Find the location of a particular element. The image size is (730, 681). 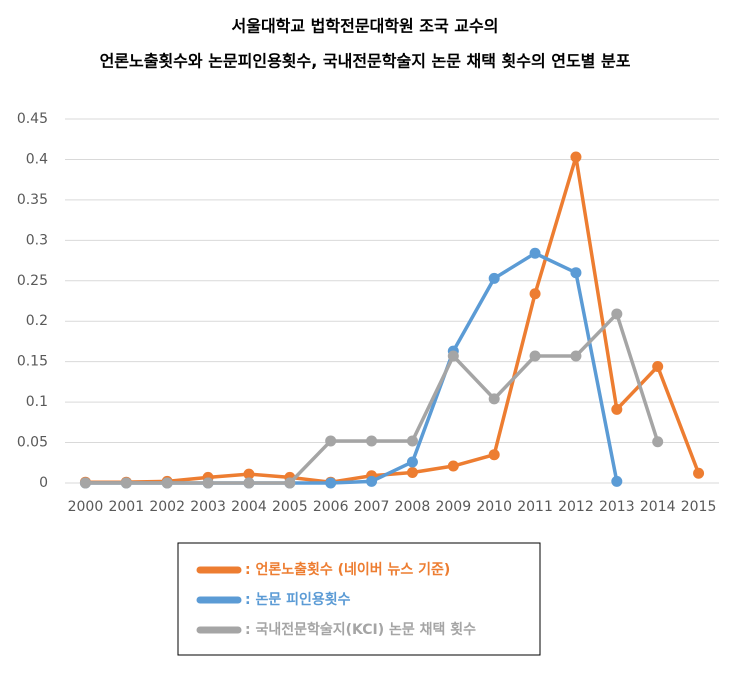

chart-title: 서울대학교 법학전문대학원 조국 교수의 is located at coordinates (365, 26).